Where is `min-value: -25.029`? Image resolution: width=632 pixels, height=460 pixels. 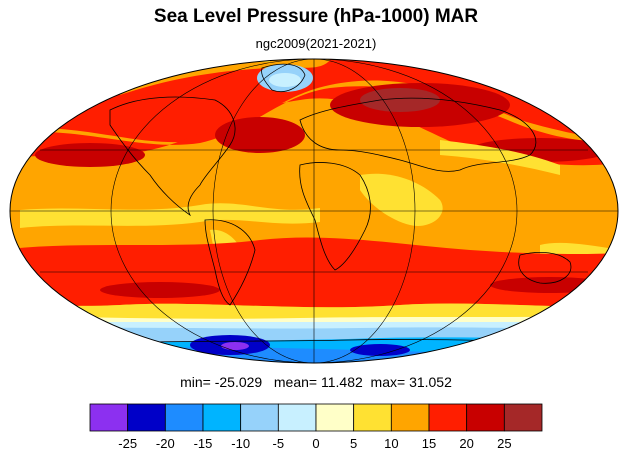 min-value: -25.029 is located at coordinates (238, 382).